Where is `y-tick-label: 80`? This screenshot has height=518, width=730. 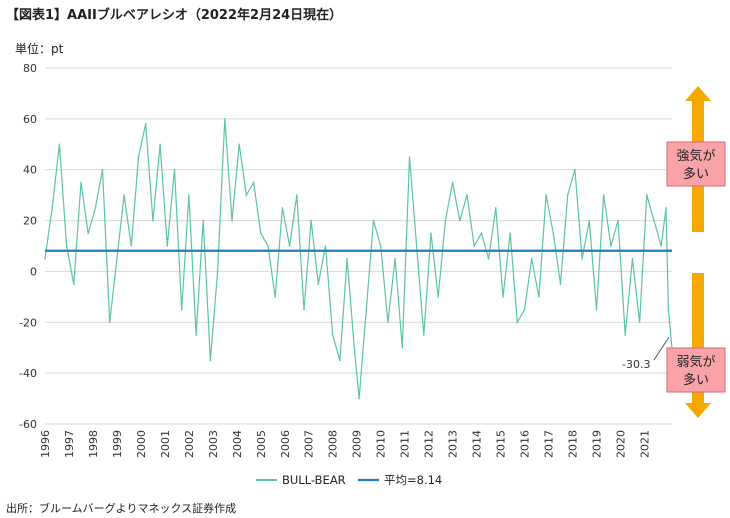
y-tick-label: 80 is located at coordinates (30, 68).